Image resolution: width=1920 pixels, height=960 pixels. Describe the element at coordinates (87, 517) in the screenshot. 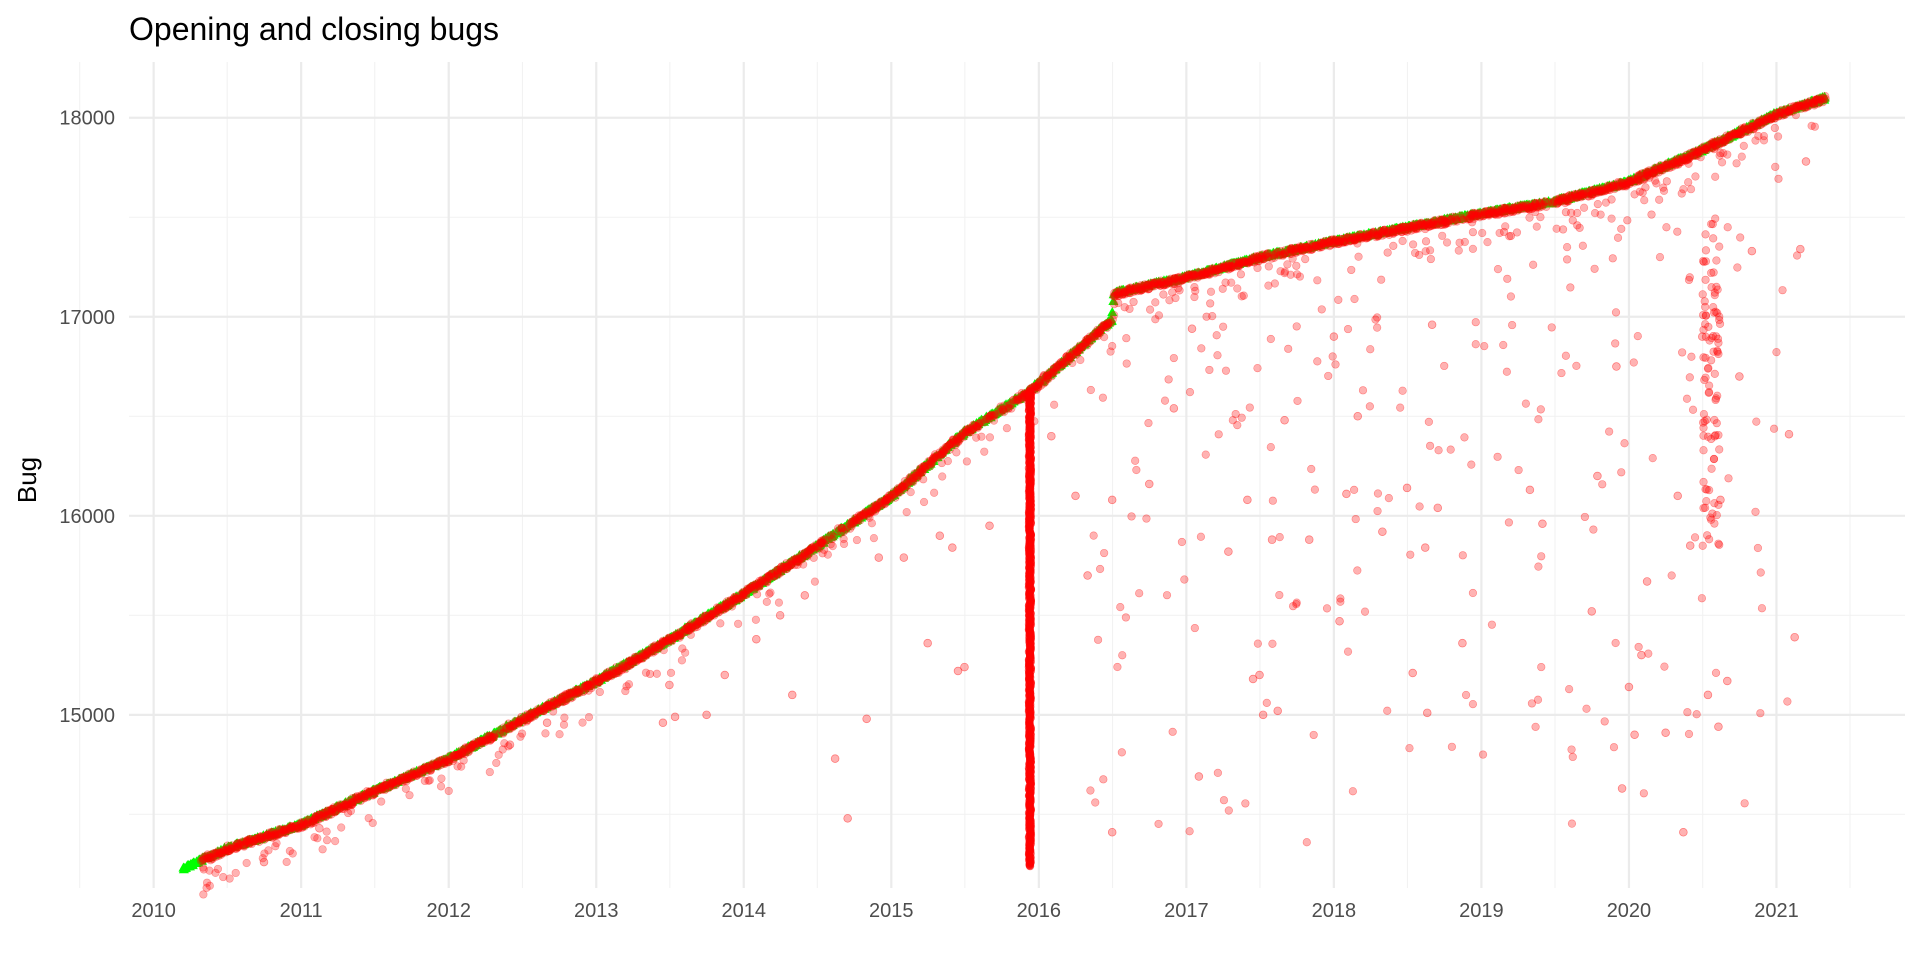

I see `y-tick-label: 16000` at that location.